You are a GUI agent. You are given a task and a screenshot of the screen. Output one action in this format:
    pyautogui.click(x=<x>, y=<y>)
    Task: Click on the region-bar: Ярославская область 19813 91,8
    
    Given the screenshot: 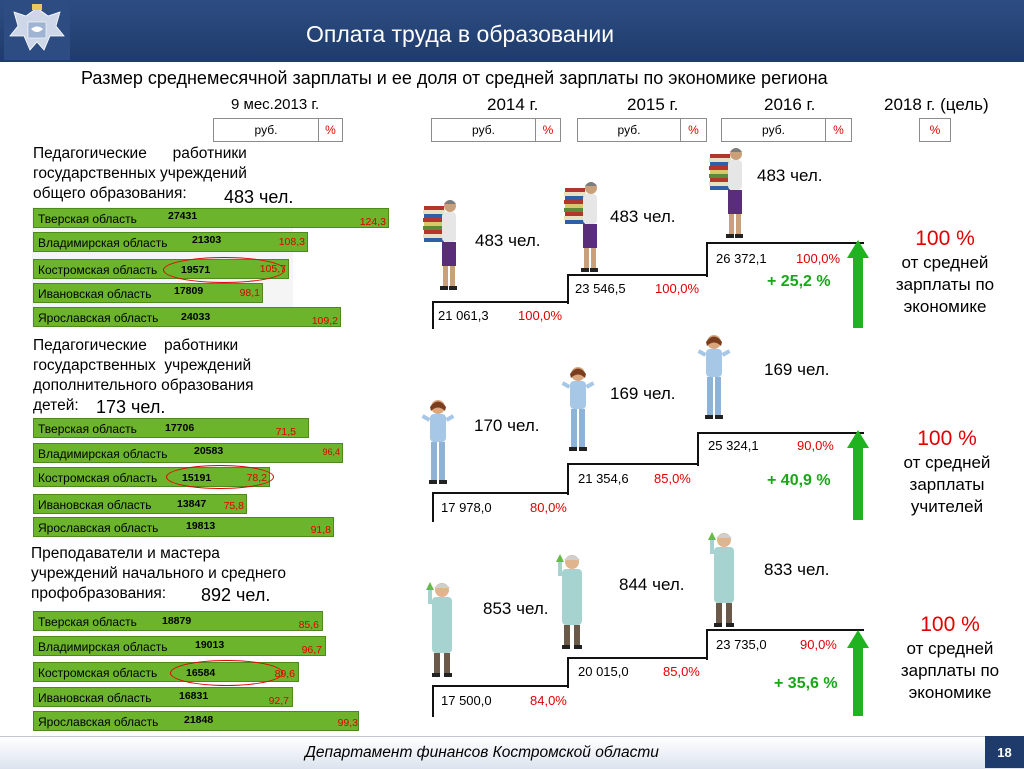 What is the action you would take?
    pyautogui.click(x=183, y=527)
    